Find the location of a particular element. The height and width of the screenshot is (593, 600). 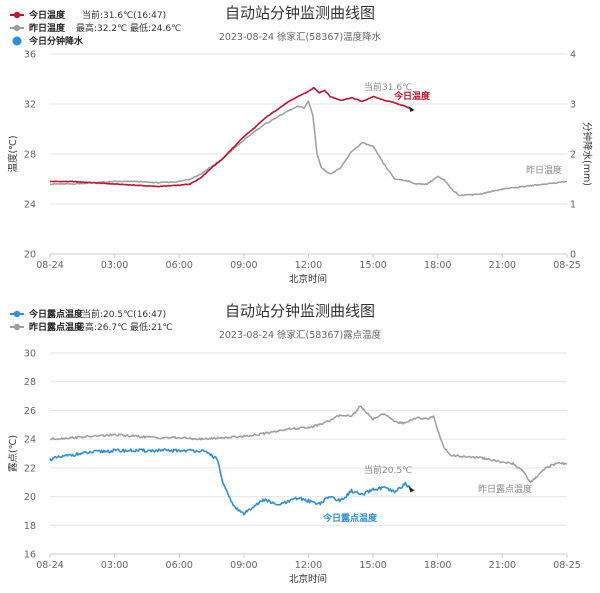

legend-label: 昨日温度 is located at coordinates (47, 28).